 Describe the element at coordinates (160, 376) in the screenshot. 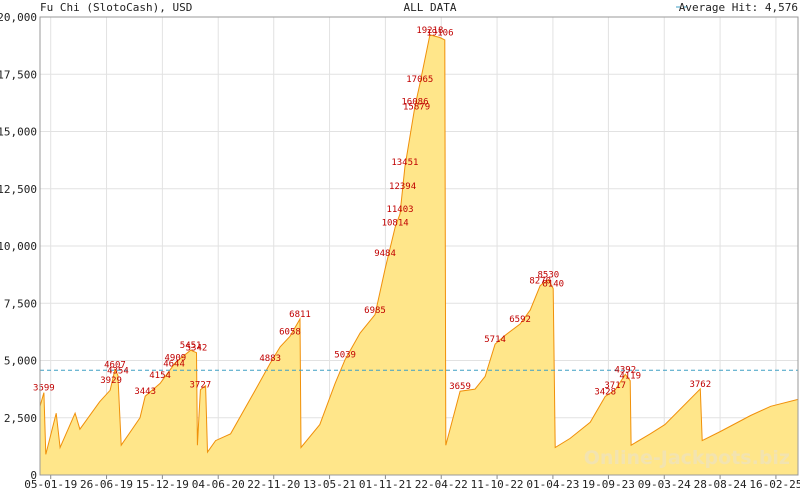

I see `peak-label: 4154` at that location.